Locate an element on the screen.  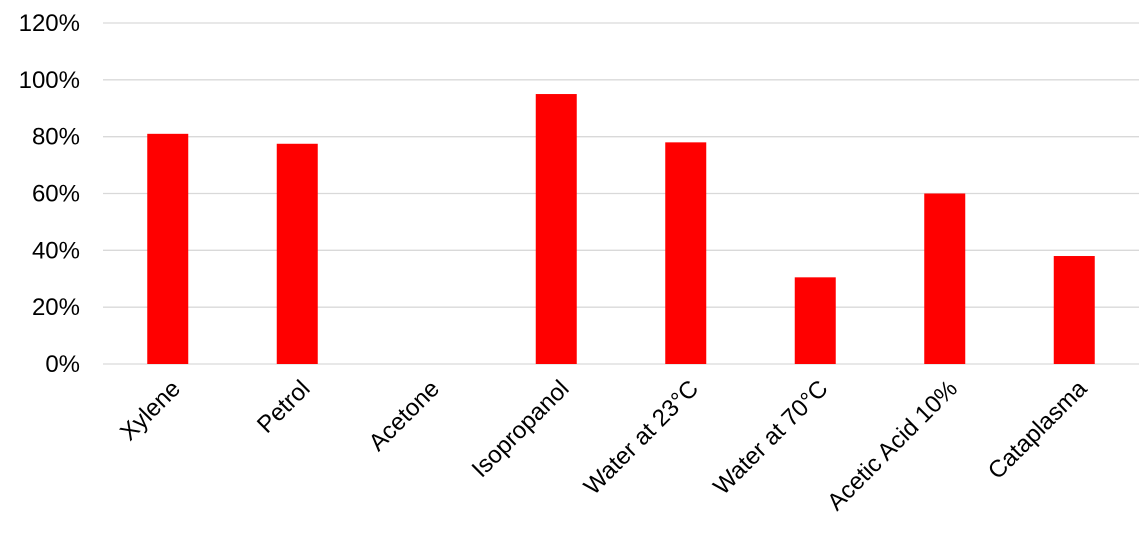
x-category-label: Acetone is located at coordinates (404, 415).